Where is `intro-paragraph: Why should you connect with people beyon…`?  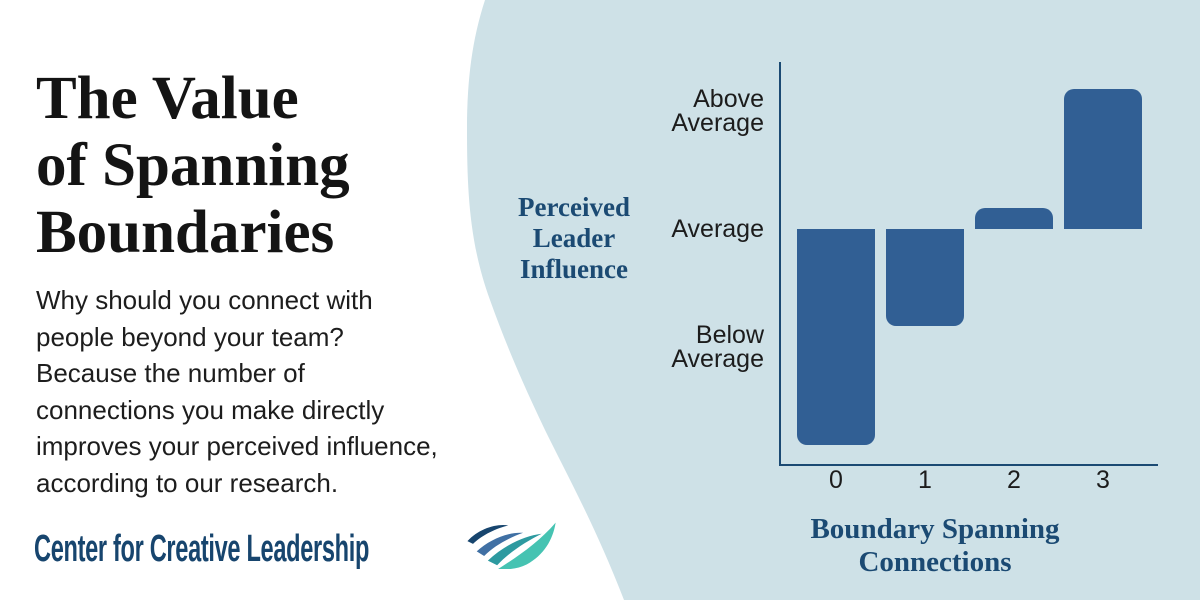 intro-paragraph: Why should you connect with people beyon… is located at coordinates (237, 391).